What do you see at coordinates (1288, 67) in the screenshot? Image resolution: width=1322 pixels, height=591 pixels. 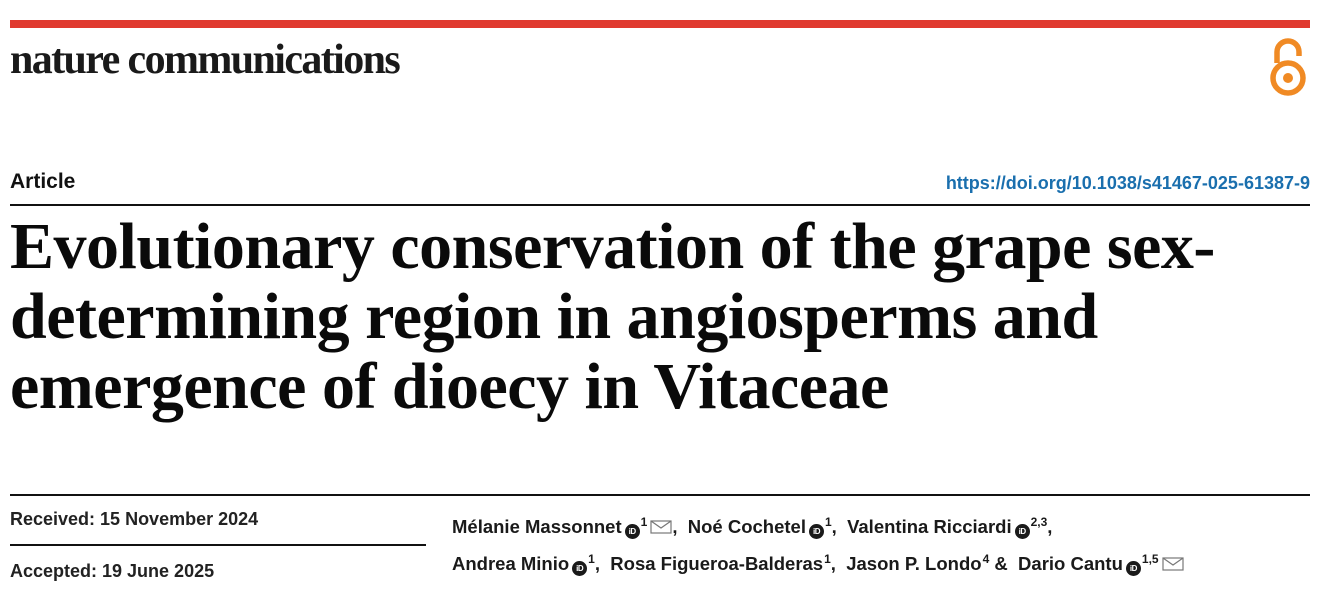 I see `open-access-lock-icon` at bounding box center [1288, 67].